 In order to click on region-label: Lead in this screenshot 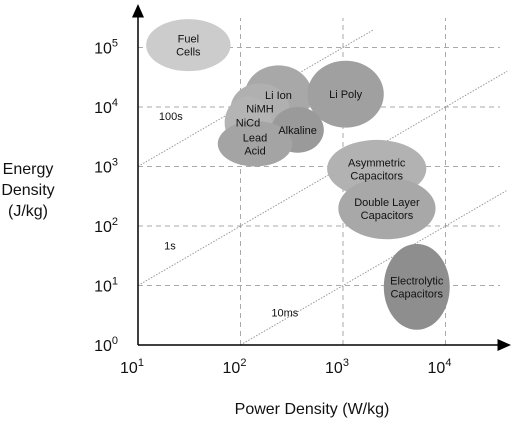, I will do `click(255, 138)`.